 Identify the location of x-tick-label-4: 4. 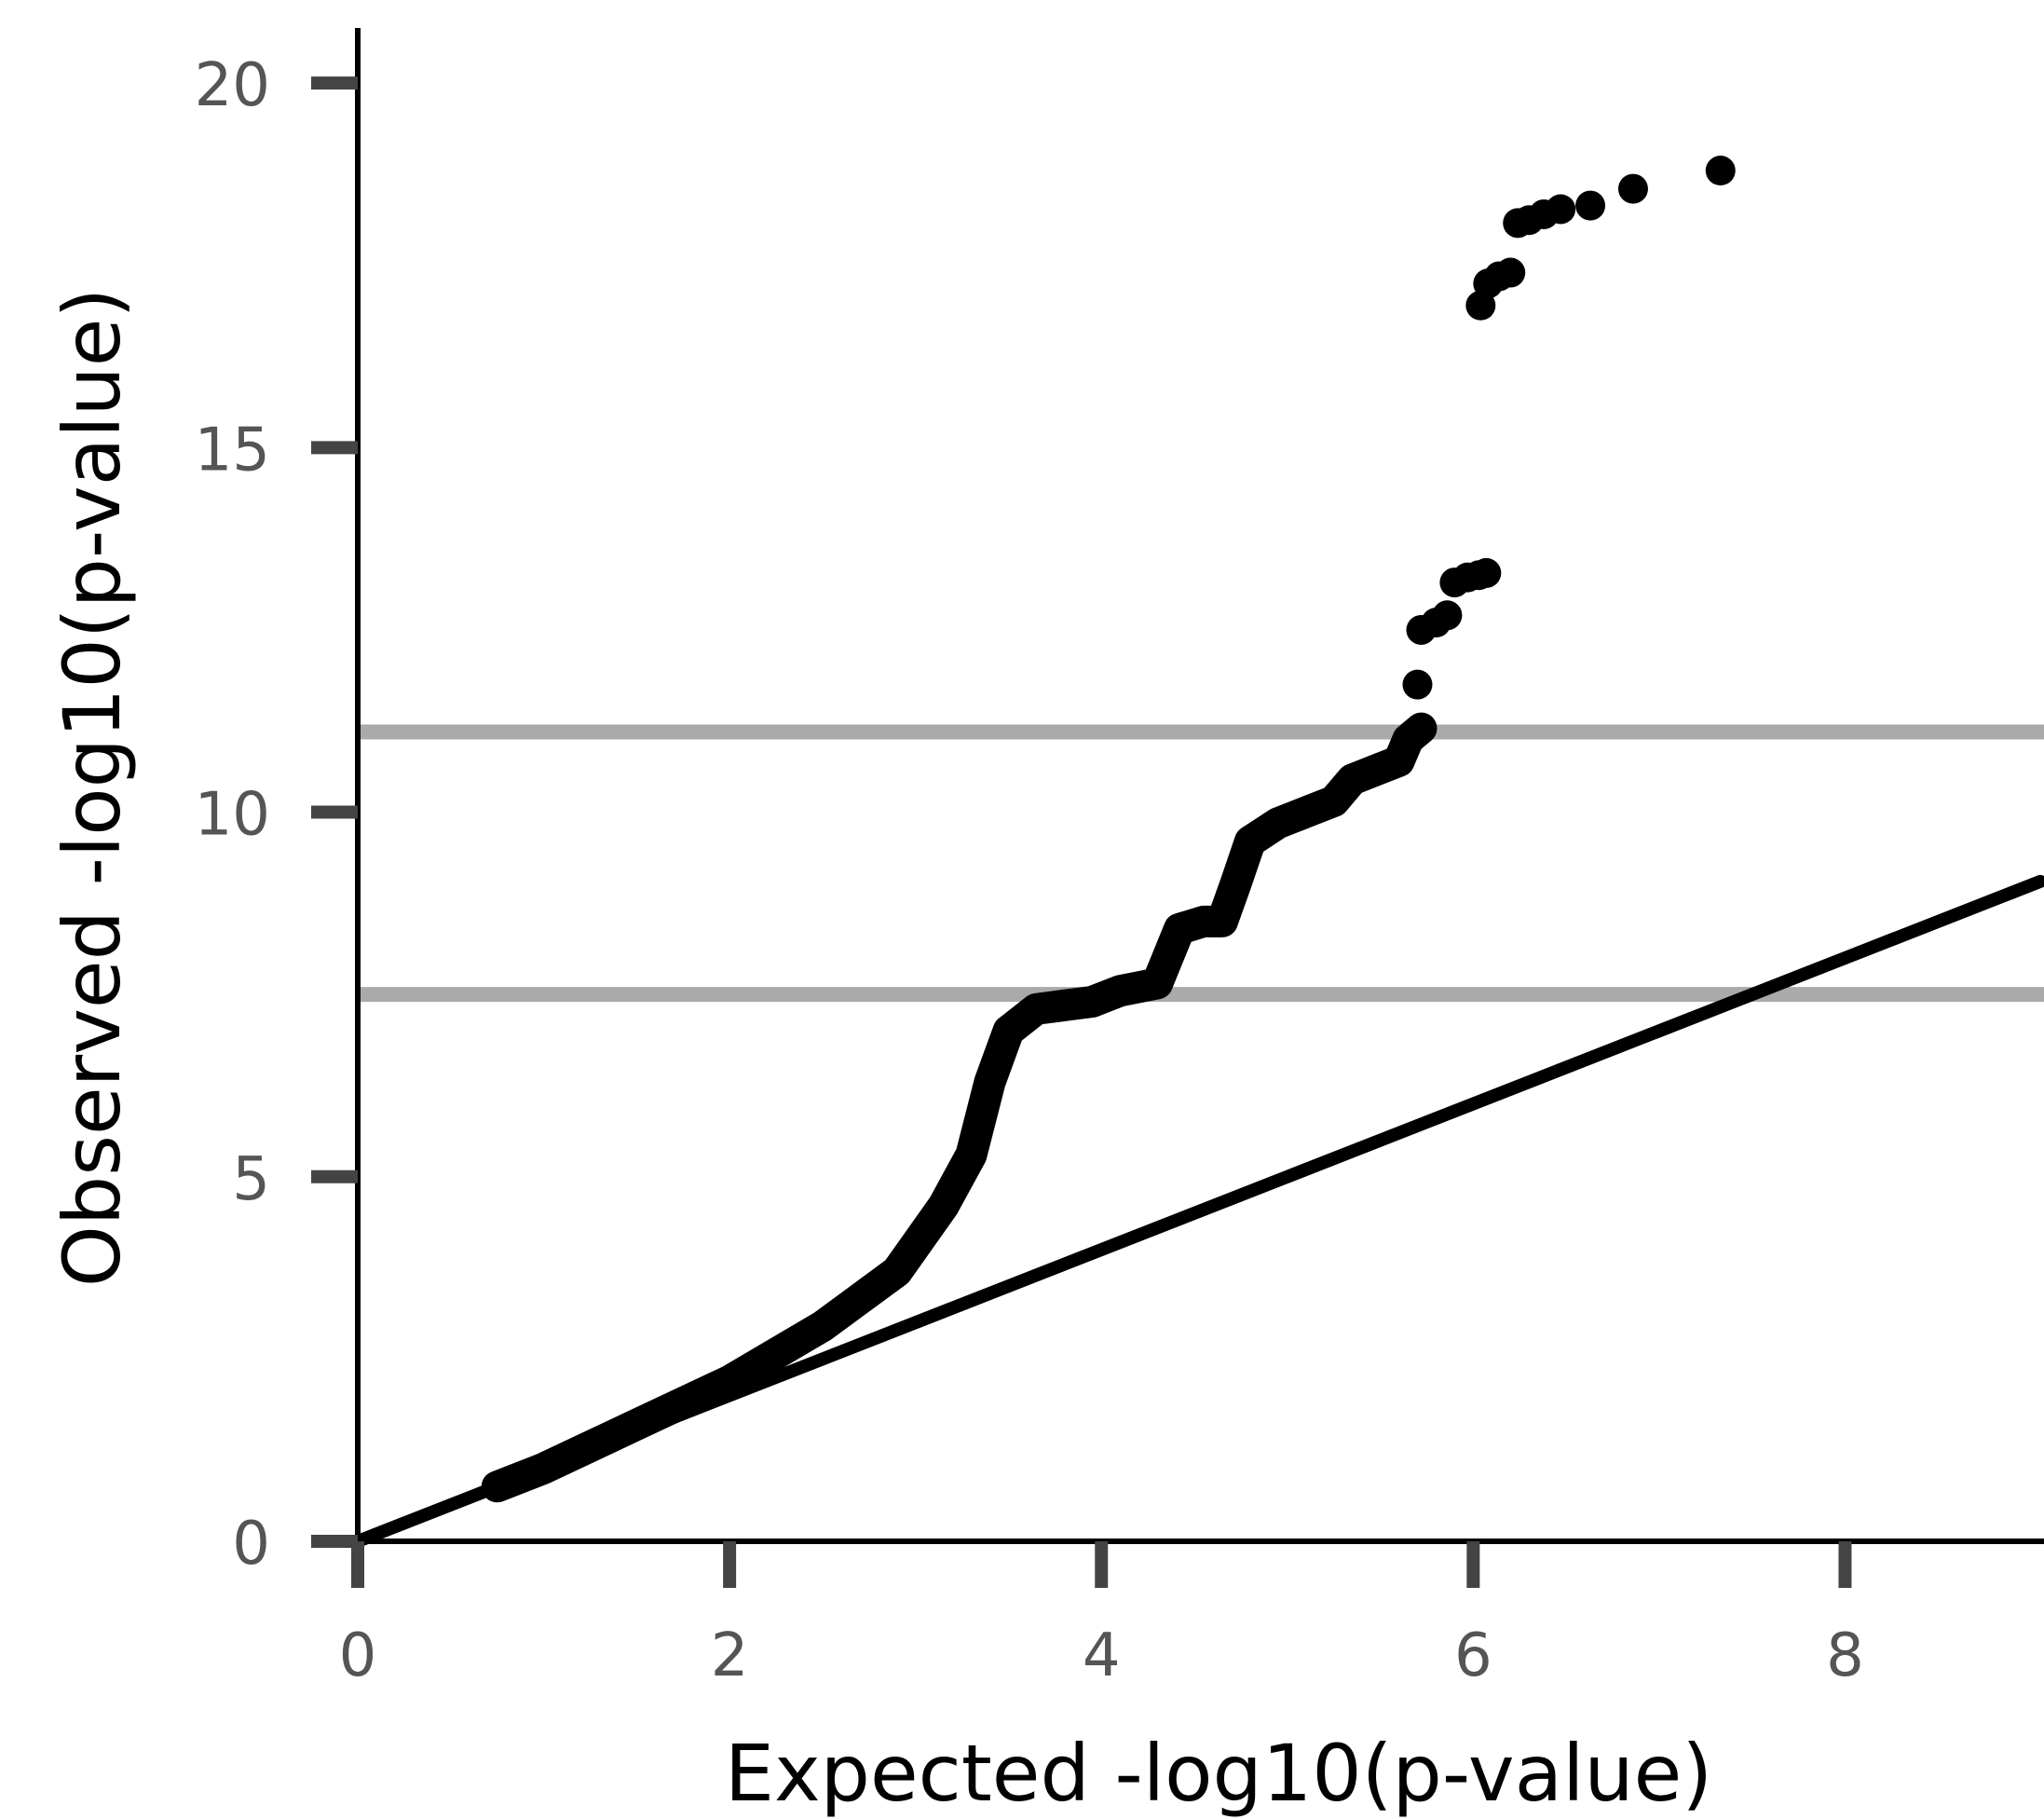
(1102, 1656).